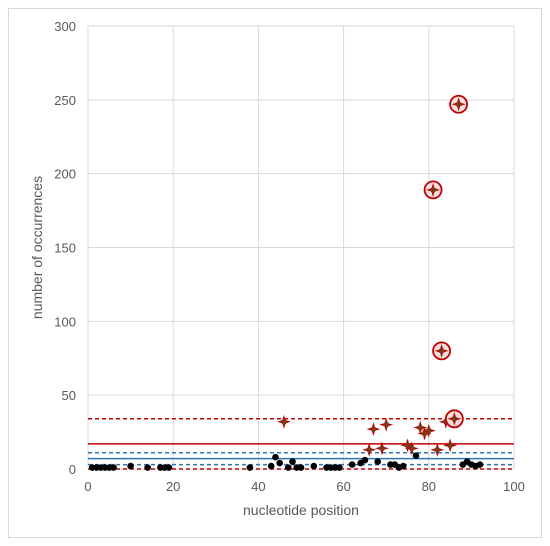  What do you see at coordinates (258, 486) in the screenshot?
I see `x-tick-label: 40` at bounding box center [258, 486].